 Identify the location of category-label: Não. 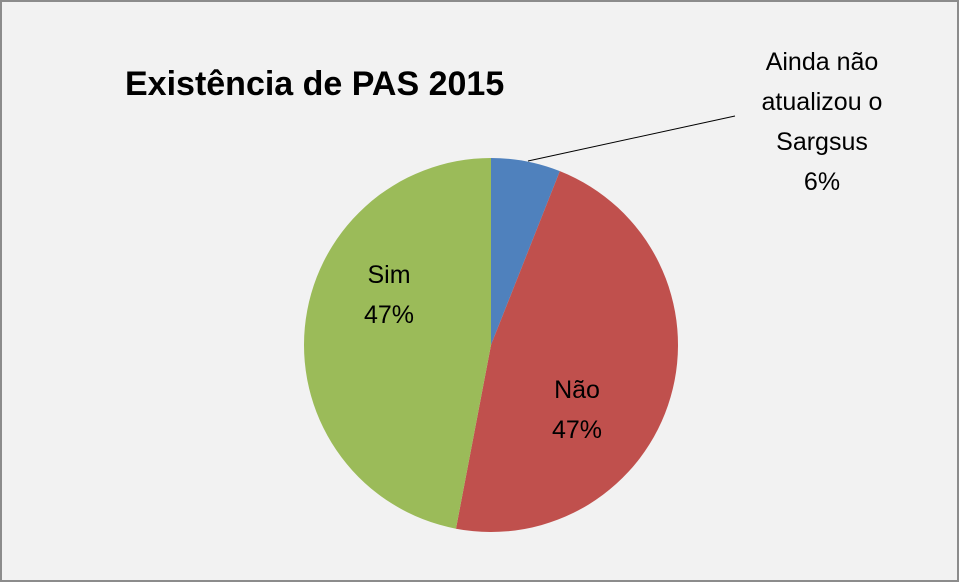
(577, 390).